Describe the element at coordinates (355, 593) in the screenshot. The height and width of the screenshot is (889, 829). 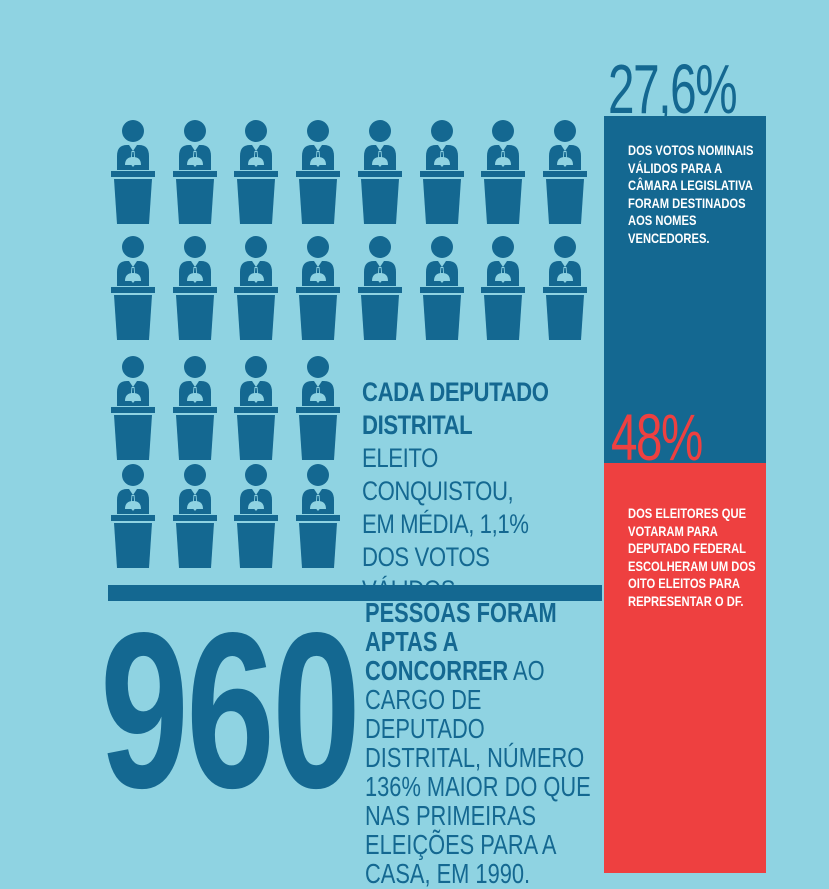
I see `section-divider` at that location.